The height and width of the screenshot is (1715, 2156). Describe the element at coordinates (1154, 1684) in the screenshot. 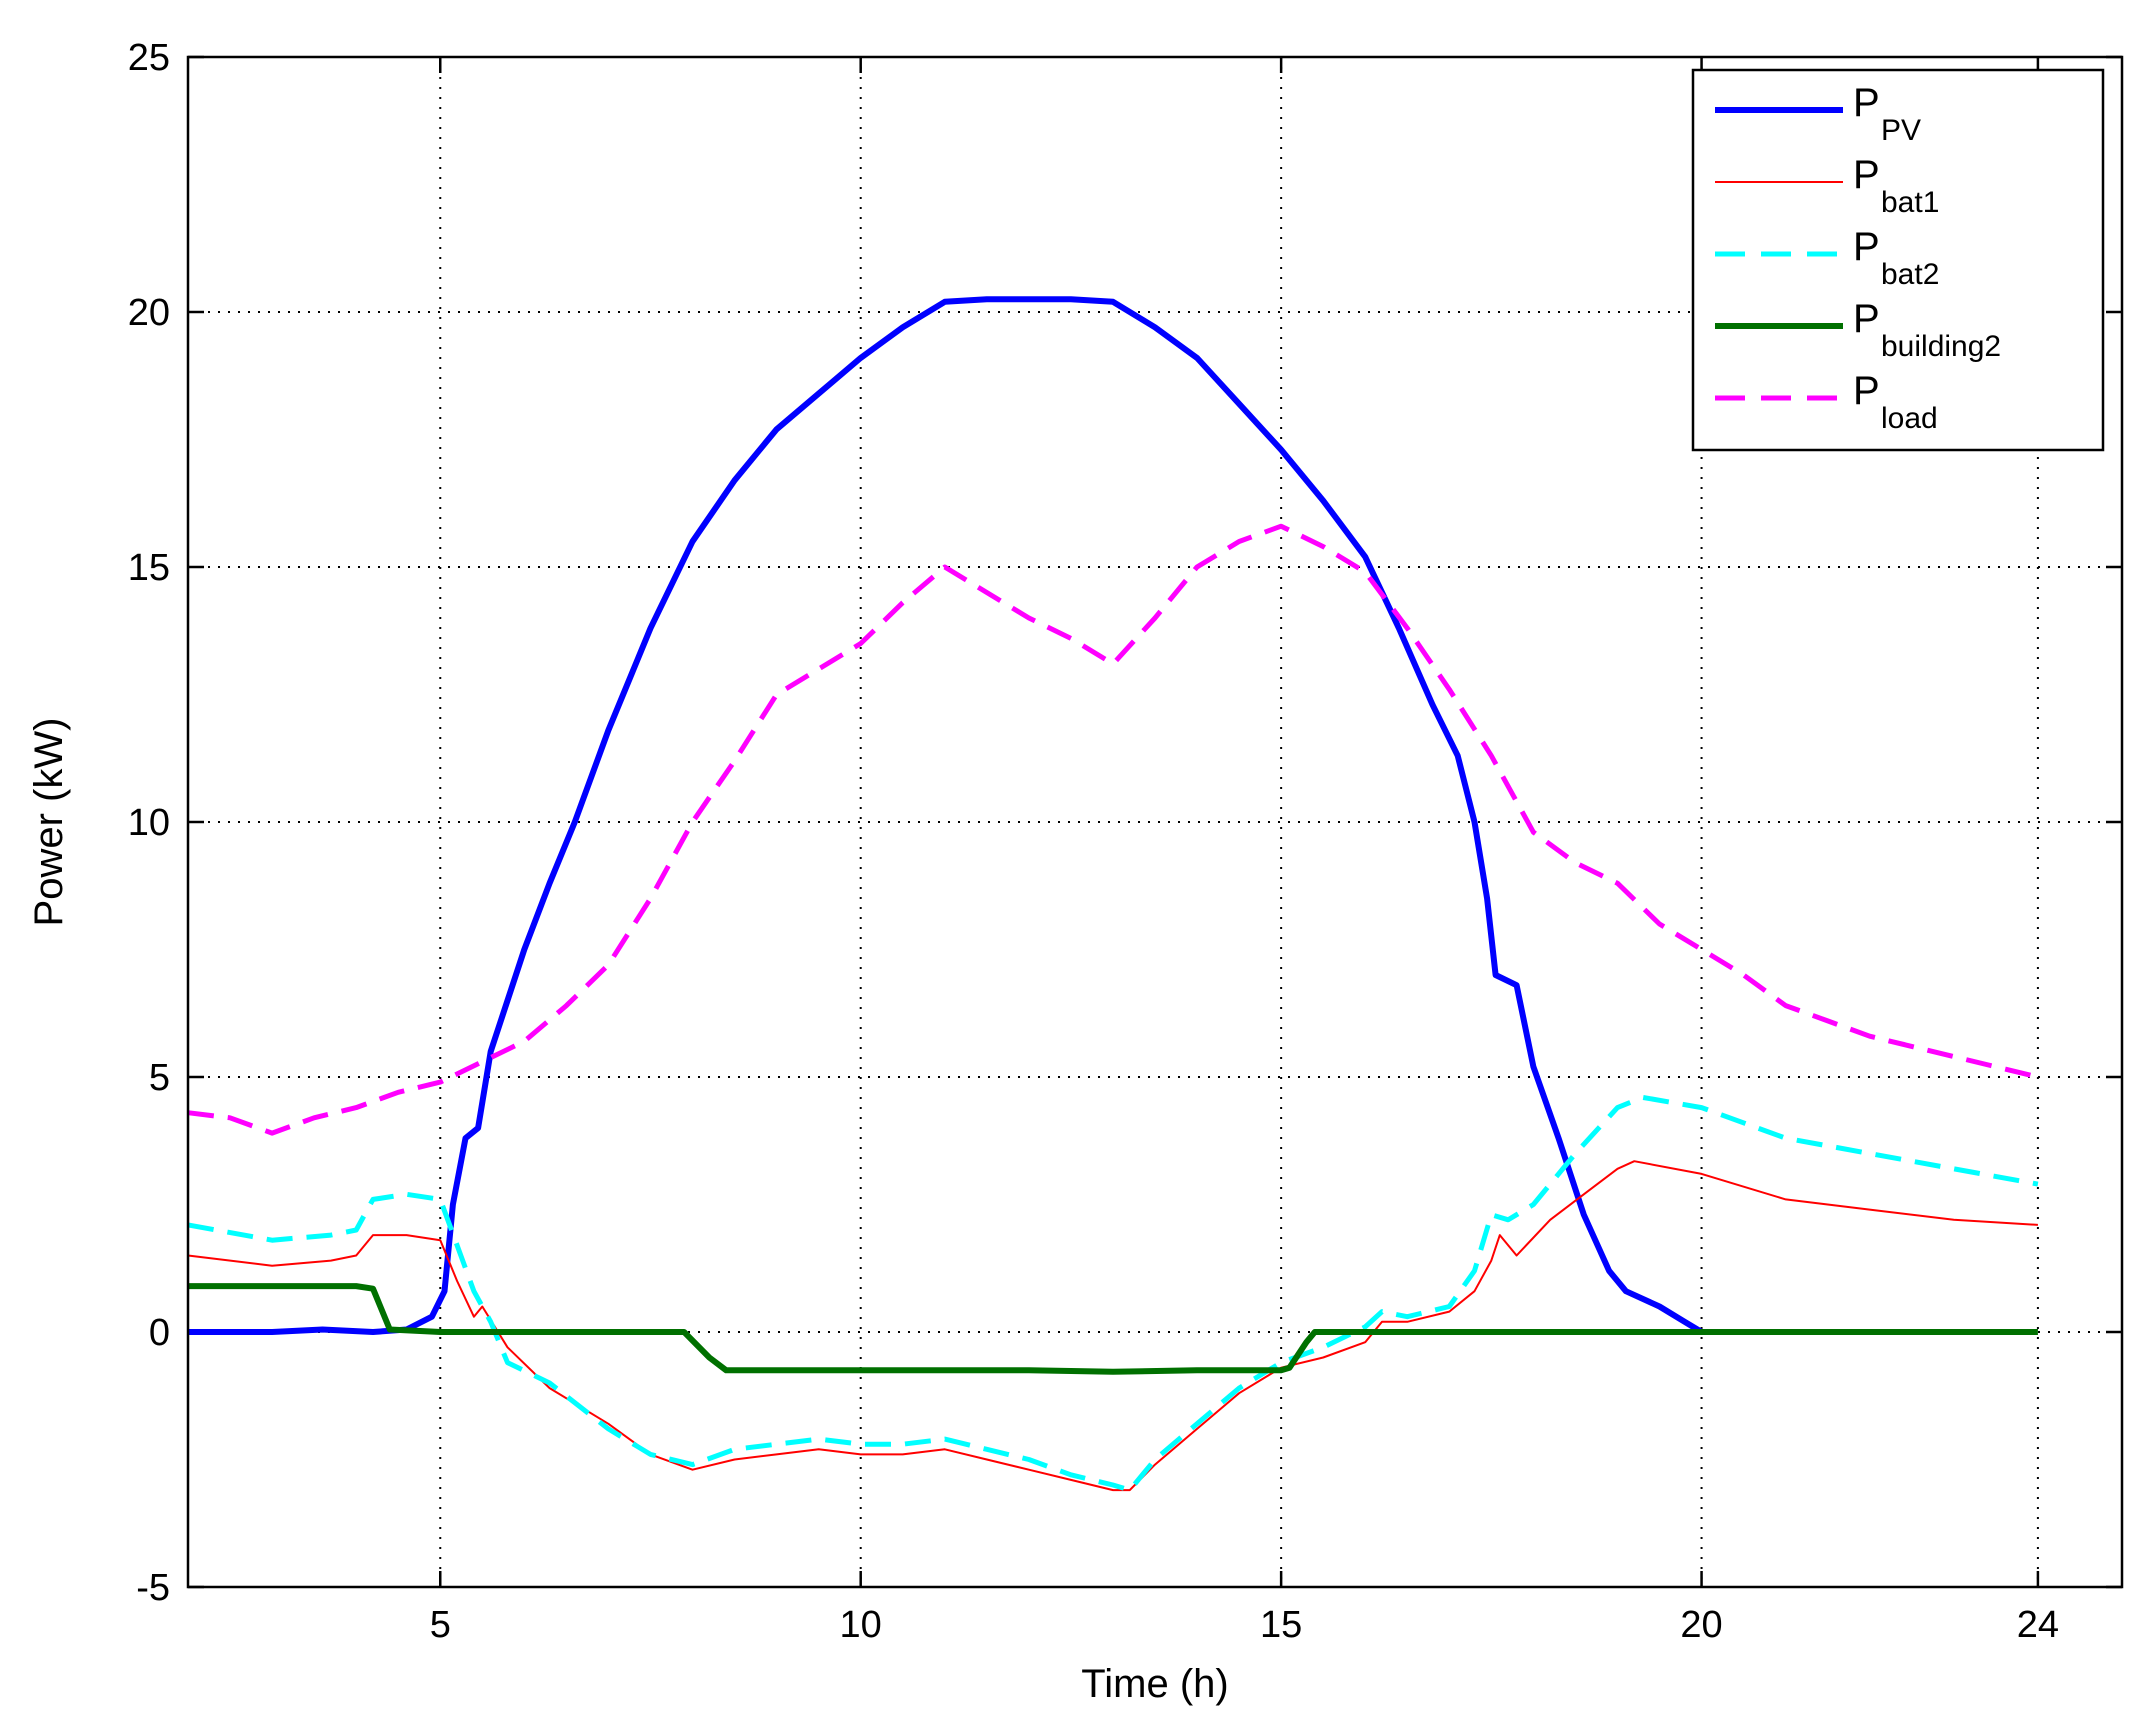

I see `x-axis-title: Time (h)` at that location.